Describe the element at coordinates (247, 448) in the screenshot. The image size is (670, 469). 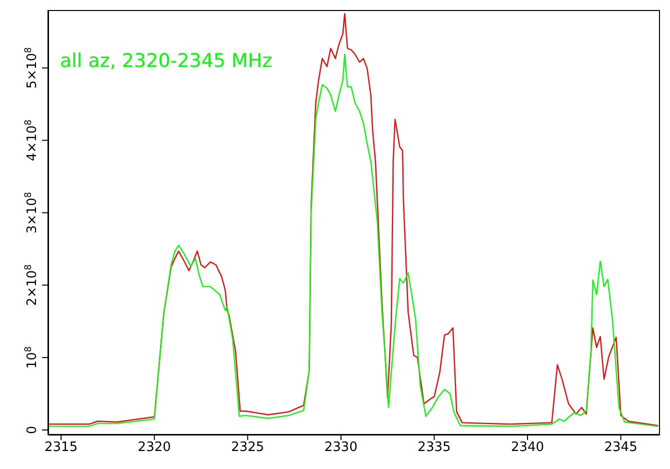
I see `x-tick-label: 2325` at that location.